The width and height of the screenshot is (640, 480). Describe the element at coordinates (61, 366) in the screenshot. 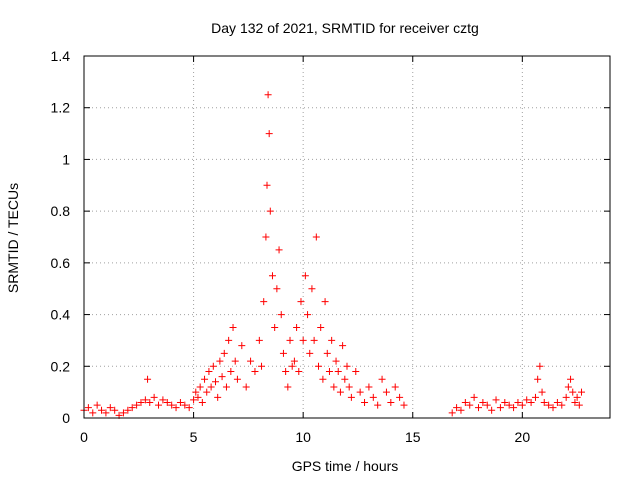

I see `y-tick-label: 0.2` at that location.